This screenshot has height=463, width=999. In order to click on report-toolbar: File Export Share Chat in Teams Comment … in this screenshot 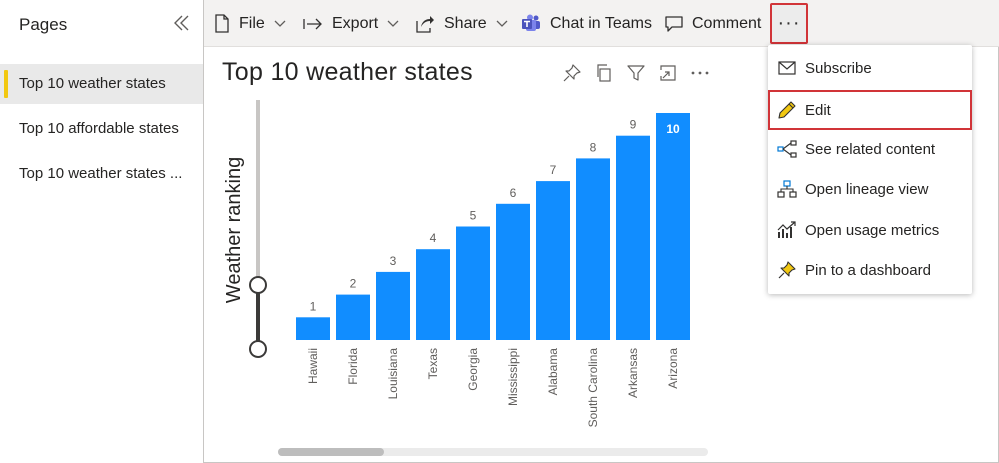, I will do `click(601, 23)`.